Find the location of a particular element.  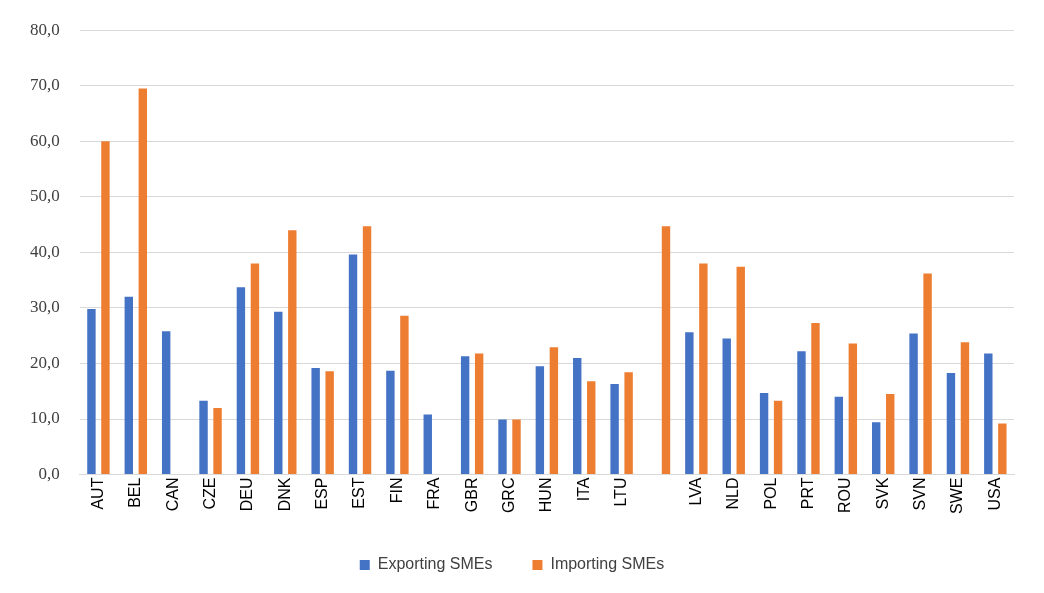

x-tick-label: SVK is located at coordinates (882, 493).